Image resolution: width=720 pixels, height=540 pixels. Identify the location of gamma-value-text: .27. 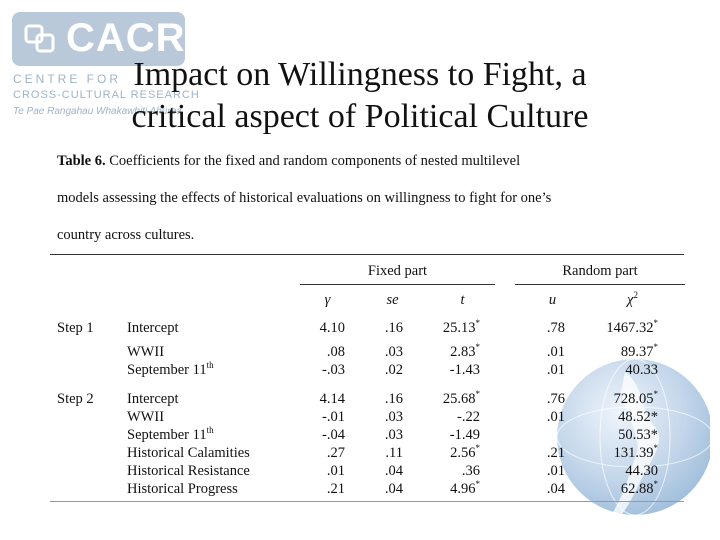
(335, 453).